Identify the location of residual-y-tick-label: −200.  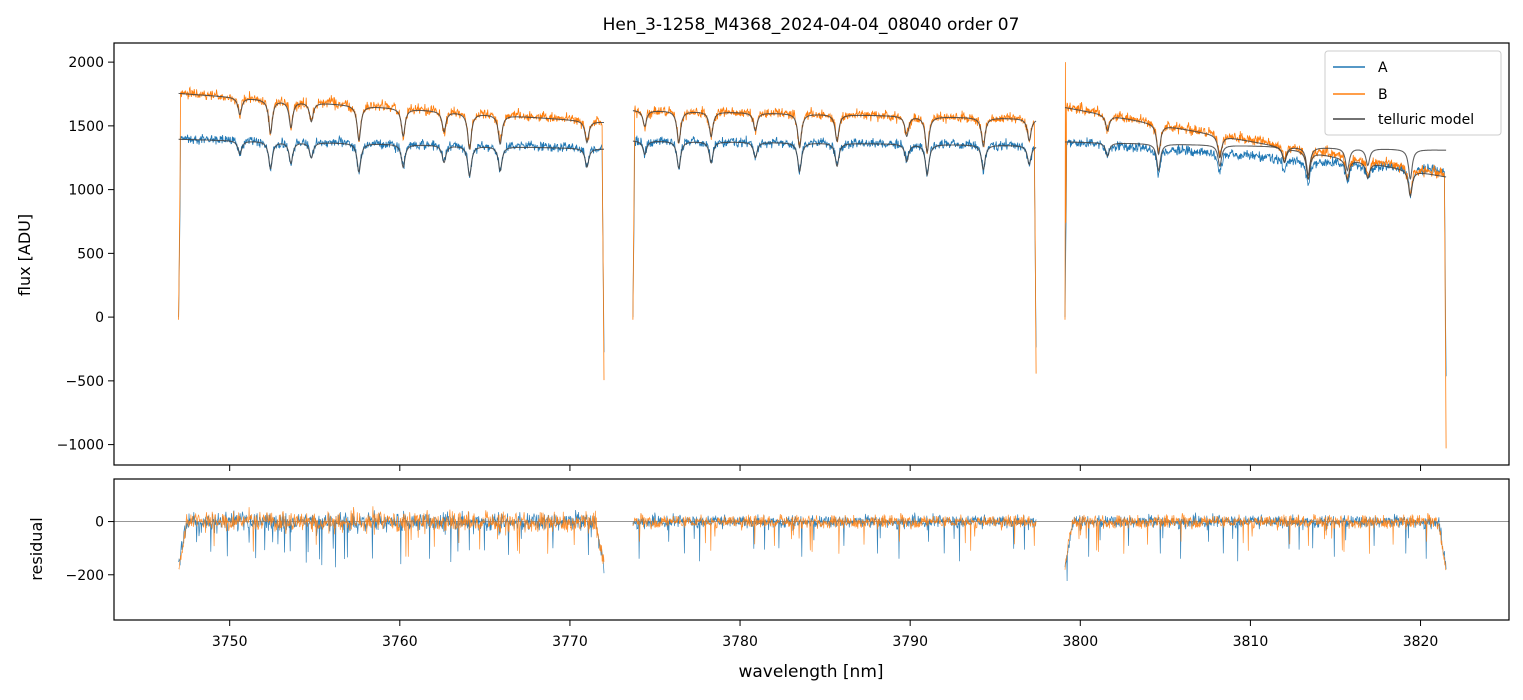
(85, 576).